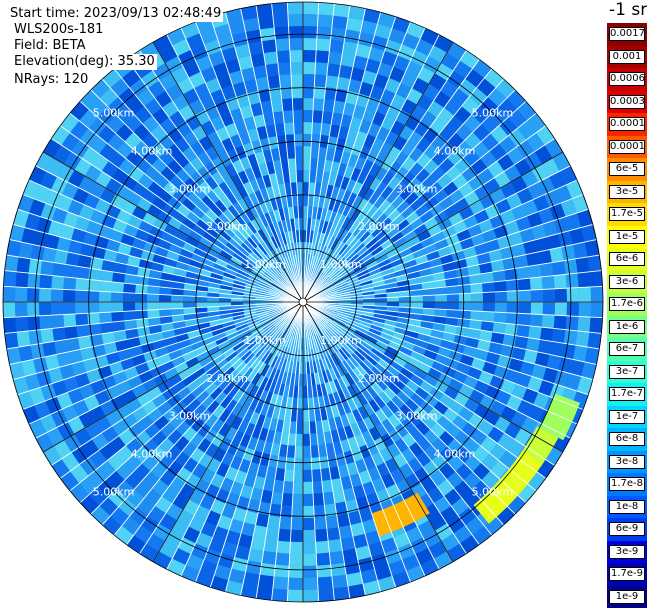 This screenshot has width=647, height=608. I want to click on colorbar-tick-label: 1e-5, so click(627, 237).